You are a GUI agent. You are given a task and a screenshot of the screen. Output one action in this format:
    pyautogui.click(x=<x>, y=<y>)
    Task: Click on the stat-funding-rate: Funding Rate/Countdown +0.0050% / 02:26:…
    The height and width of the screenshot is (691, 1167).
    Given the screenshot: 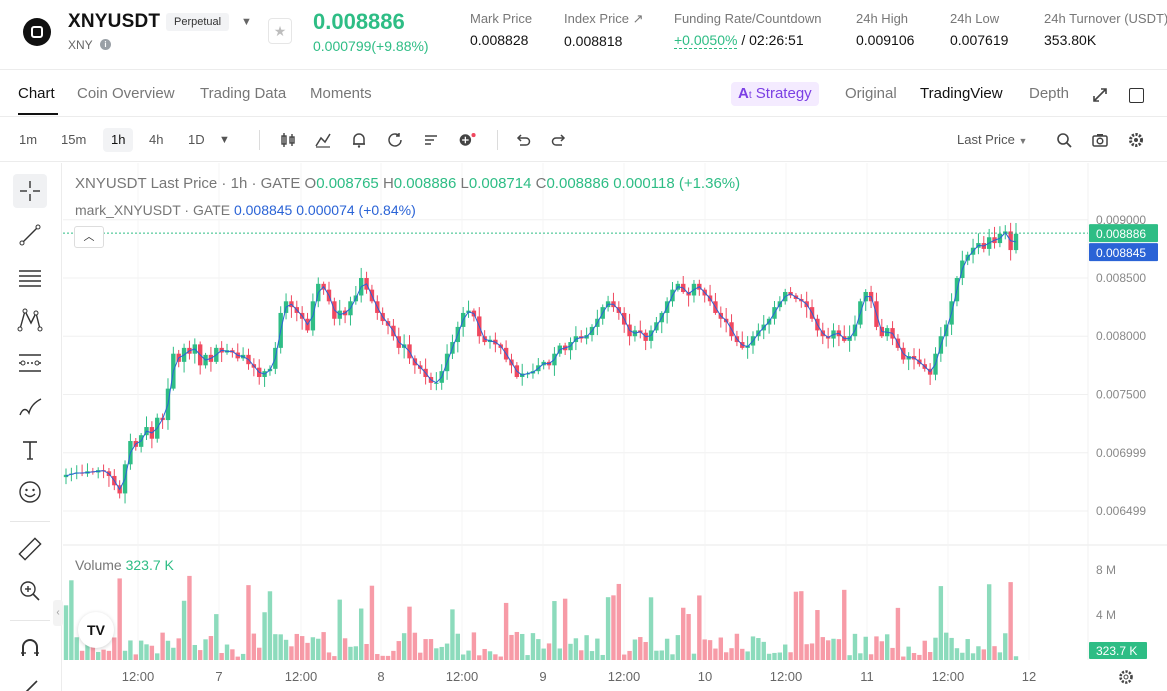 What is the action you would take?
    pyautogui.click(x=748, y=30)
    